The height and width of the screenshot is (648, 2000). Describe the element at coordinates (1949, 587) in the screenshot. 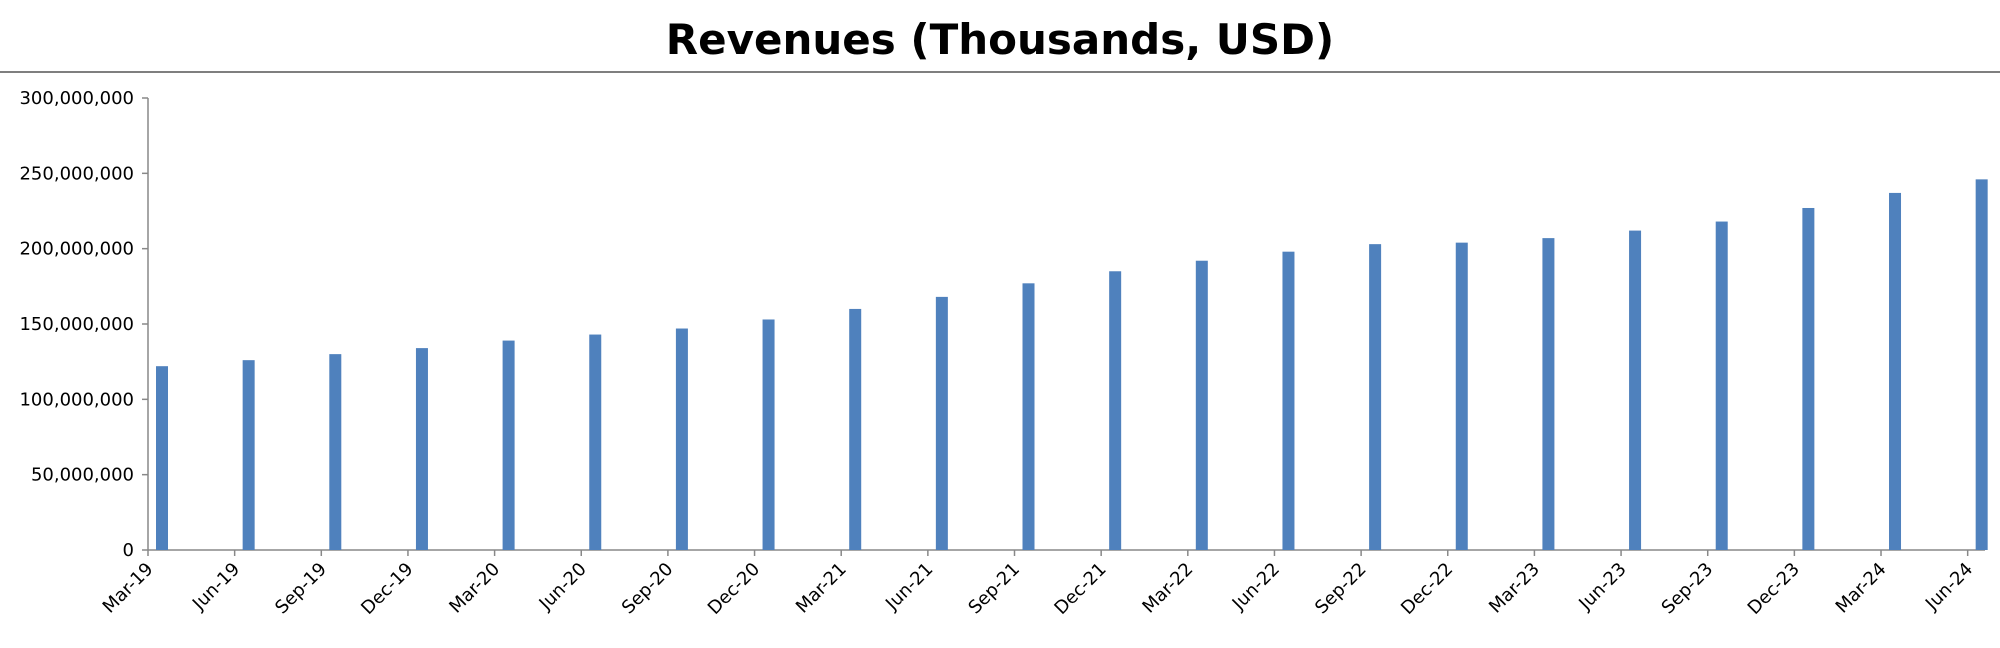

I see `x-tick-label: Jun-24` at that location.